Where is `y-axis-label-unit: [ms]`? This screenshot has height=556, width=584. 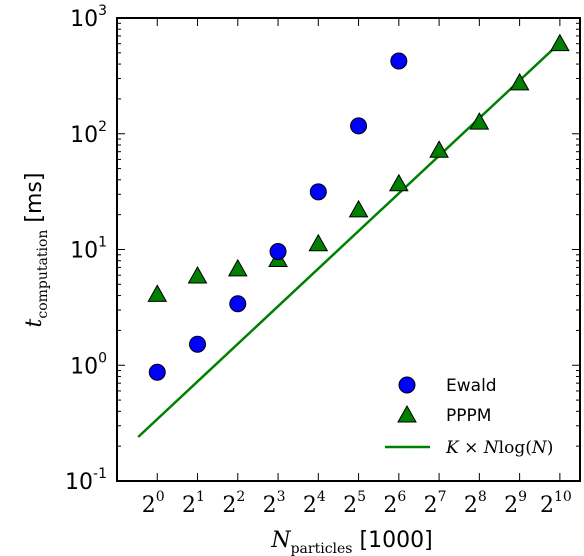 y-axis-label-unit: [ms] is located at coordinates (34, 201).